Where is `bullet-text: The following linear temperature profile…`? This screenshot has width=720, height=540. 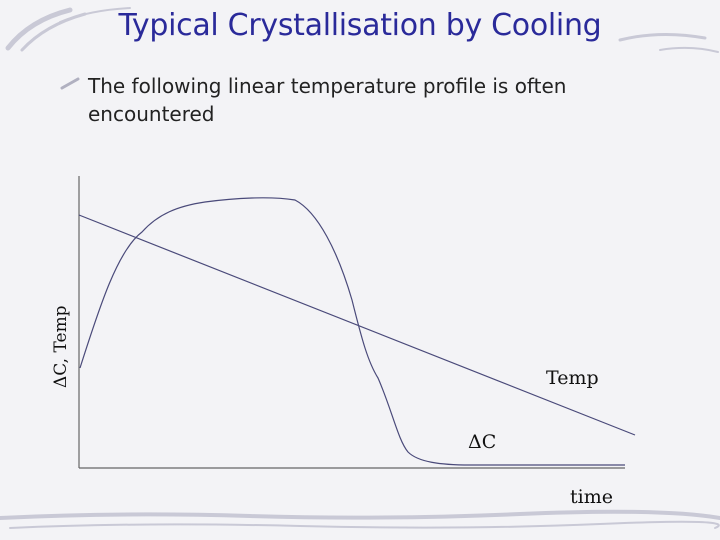
bullet-text: The following linear temperature profile… is located at coordinates (327, 100).